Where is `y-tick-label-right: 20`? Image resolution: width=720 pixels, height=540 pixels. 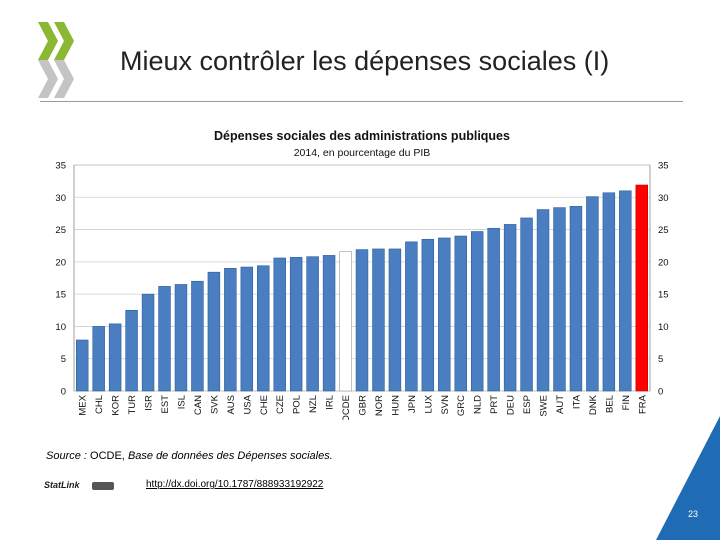 y-tick-label-right: 20 is located at coordinates (663, 262).